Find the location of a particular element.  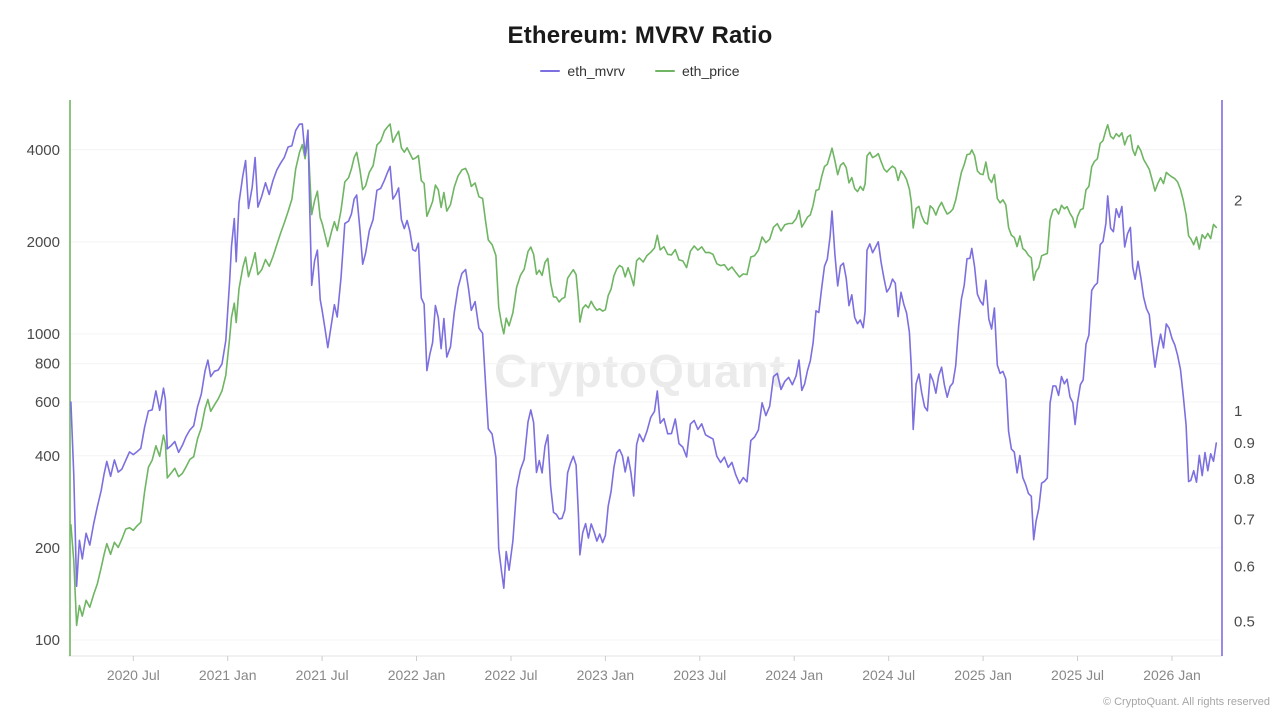

left-axis-tick-label: 2000 is located at coordinates (43, 242).